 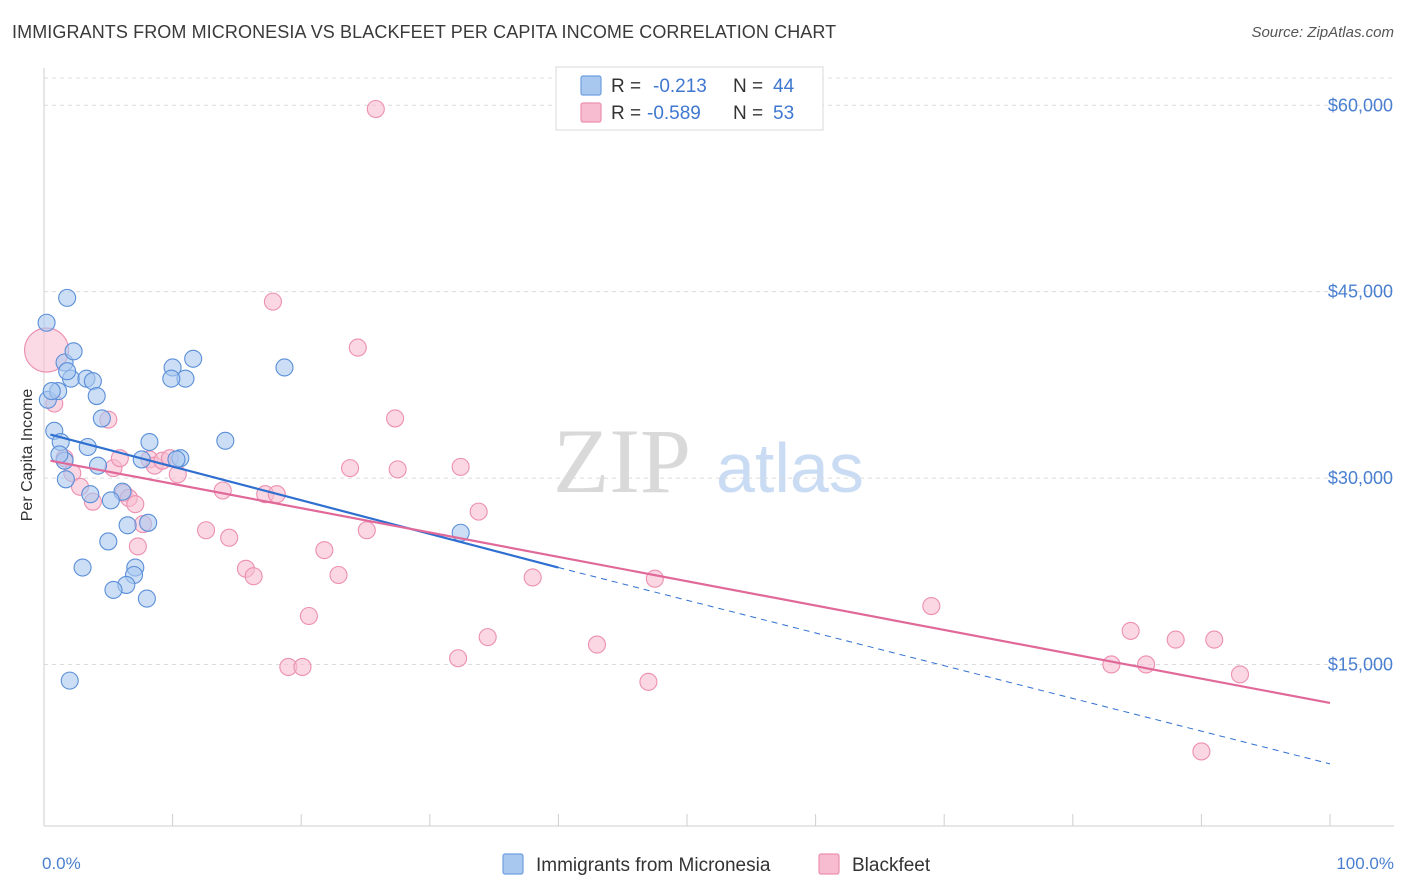 I want to click on bottom-legend-label-blackfeet: Blackfeet, so click(x=891, y=865).